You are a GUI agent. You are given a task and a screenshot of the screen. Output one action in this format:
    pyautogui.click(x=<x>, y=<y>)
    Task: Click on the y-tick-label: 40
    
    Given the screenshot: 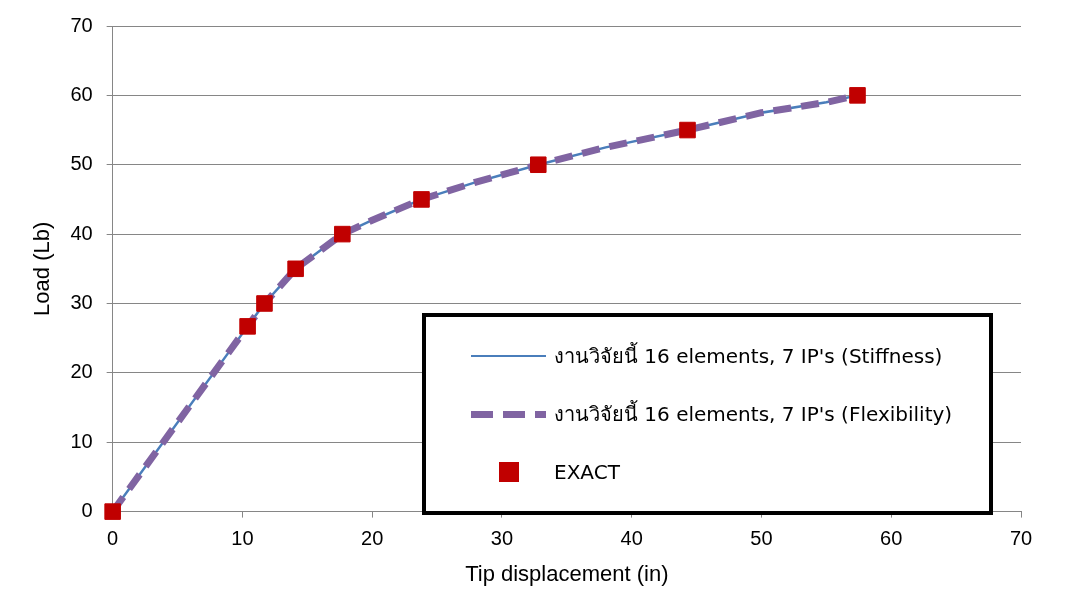 What is the action you would take?
    pyautogui.click(x=81, y=232)
    